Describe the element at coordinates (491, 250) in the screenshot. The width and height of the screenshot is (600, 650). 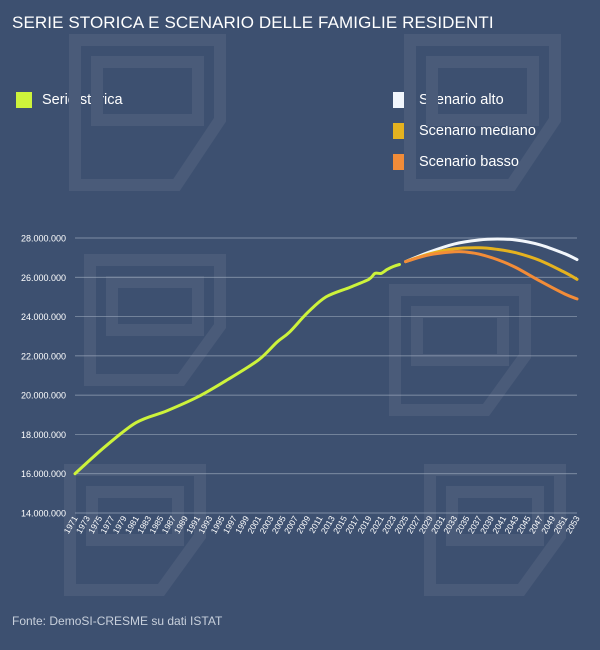
I see `series-scenario-alto` at that location.